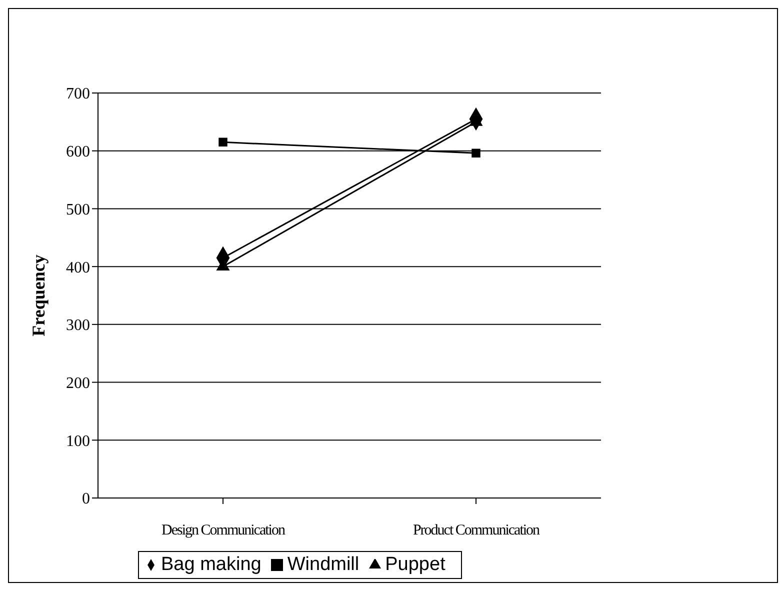 This screenshot has width=784, height=589. Describe the element at coordinates (211, 564) in the screenshot. I see `legend-label: Bag making` at that location.